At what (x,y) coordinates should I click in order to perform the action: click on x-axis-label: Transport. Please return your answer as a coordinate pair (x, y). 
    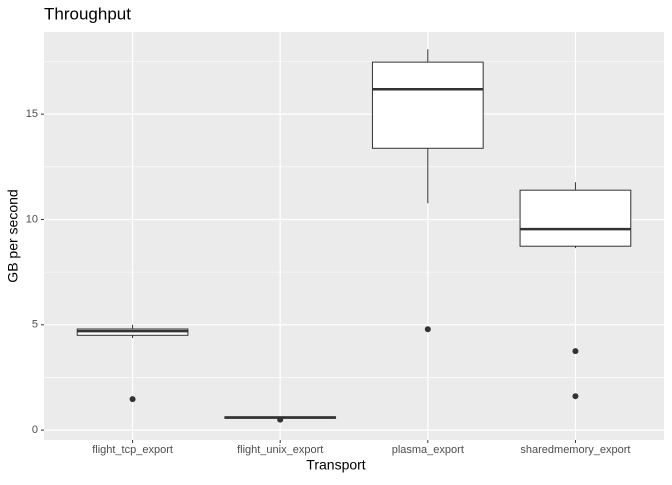
    Looking at the image, I should click on (336, 465).